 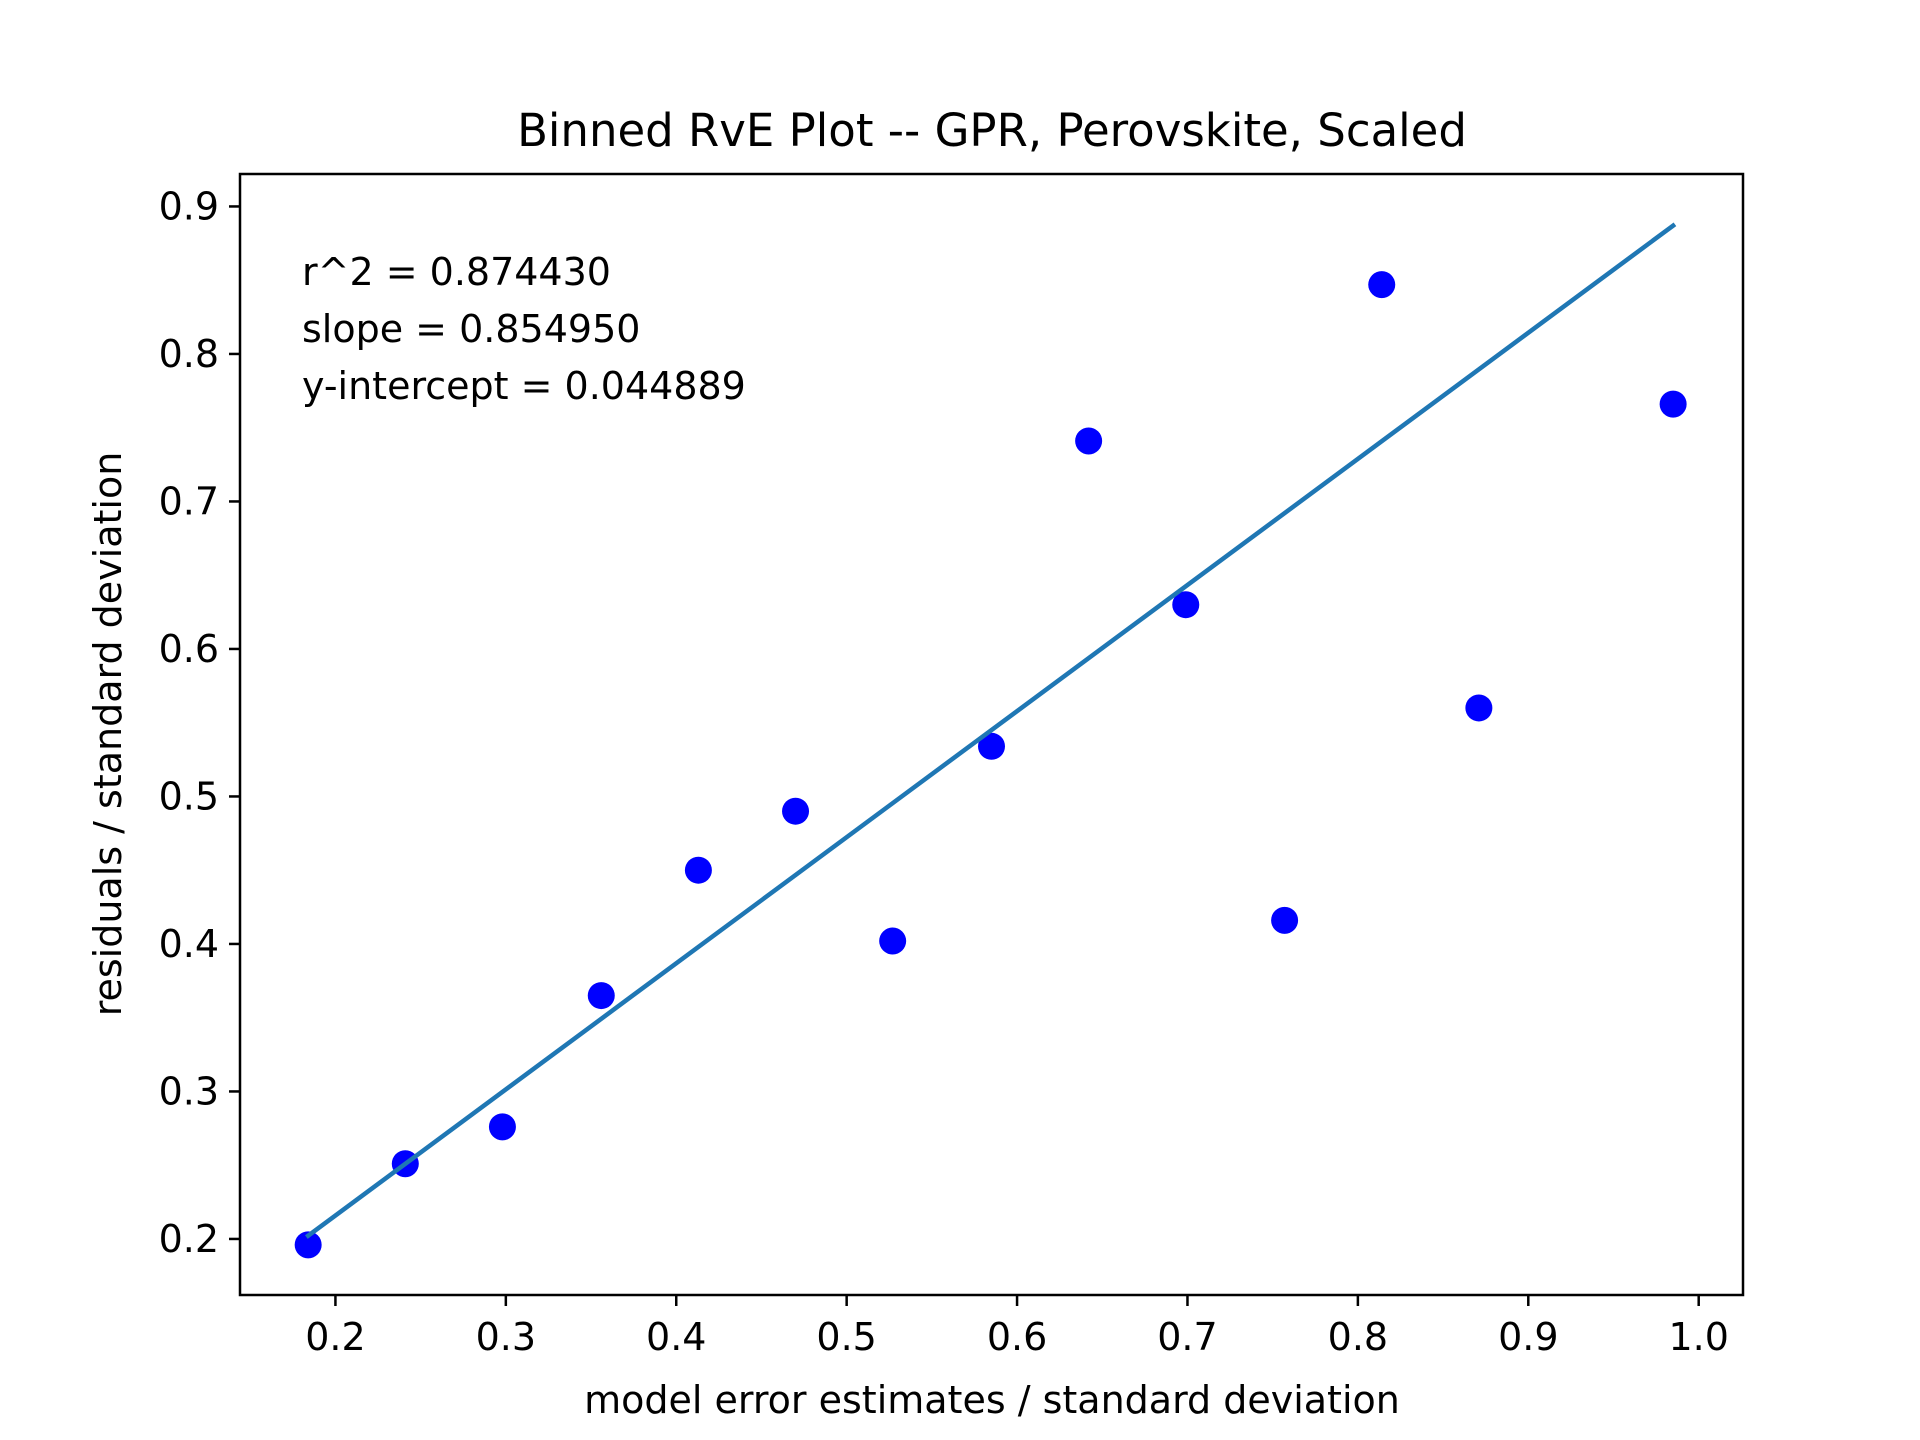 I want to click on x-tick-label: 0.9, so click(x=1528, y=1337).